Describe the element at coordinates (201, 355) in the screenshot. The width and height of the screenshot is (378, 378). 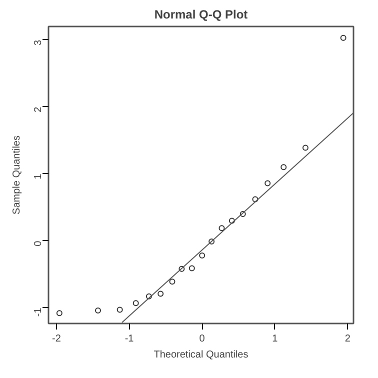
I see `x-axis-title: Theoretical Quantiles` at that location.